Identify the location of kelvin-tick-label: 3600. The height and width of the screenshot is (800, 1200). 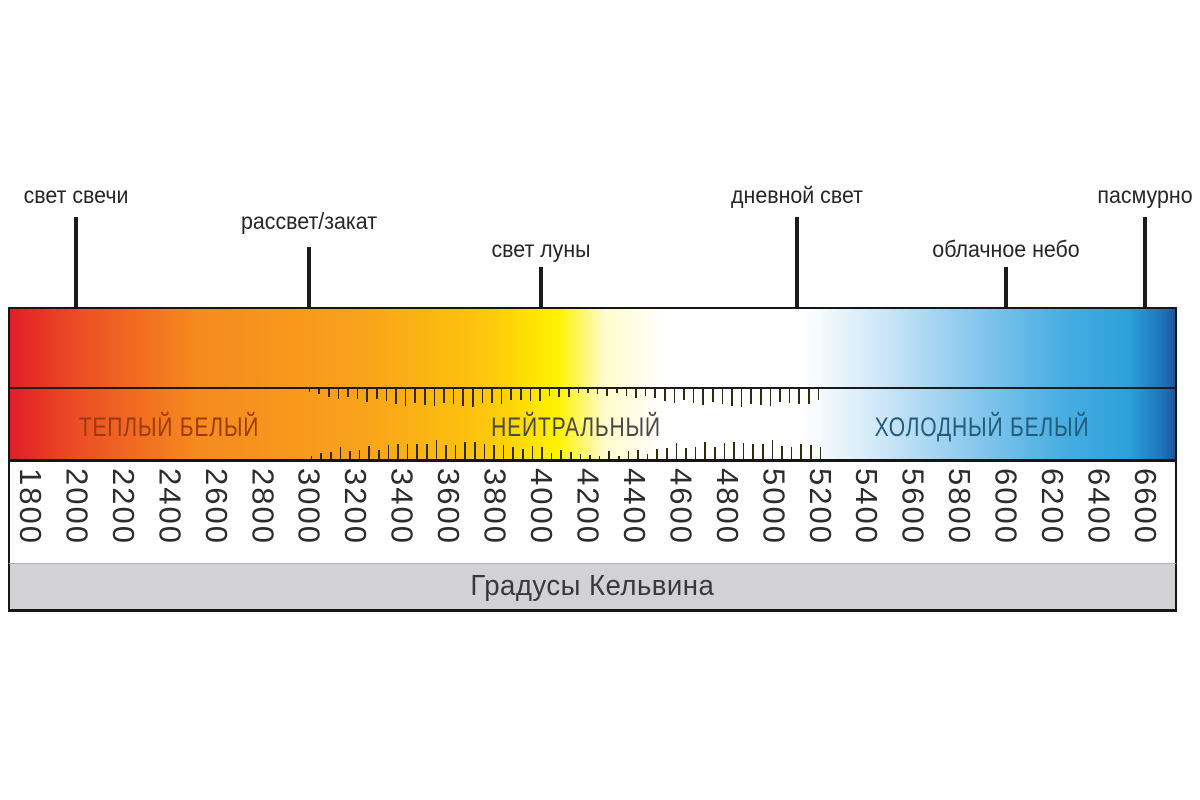
(449, 506).